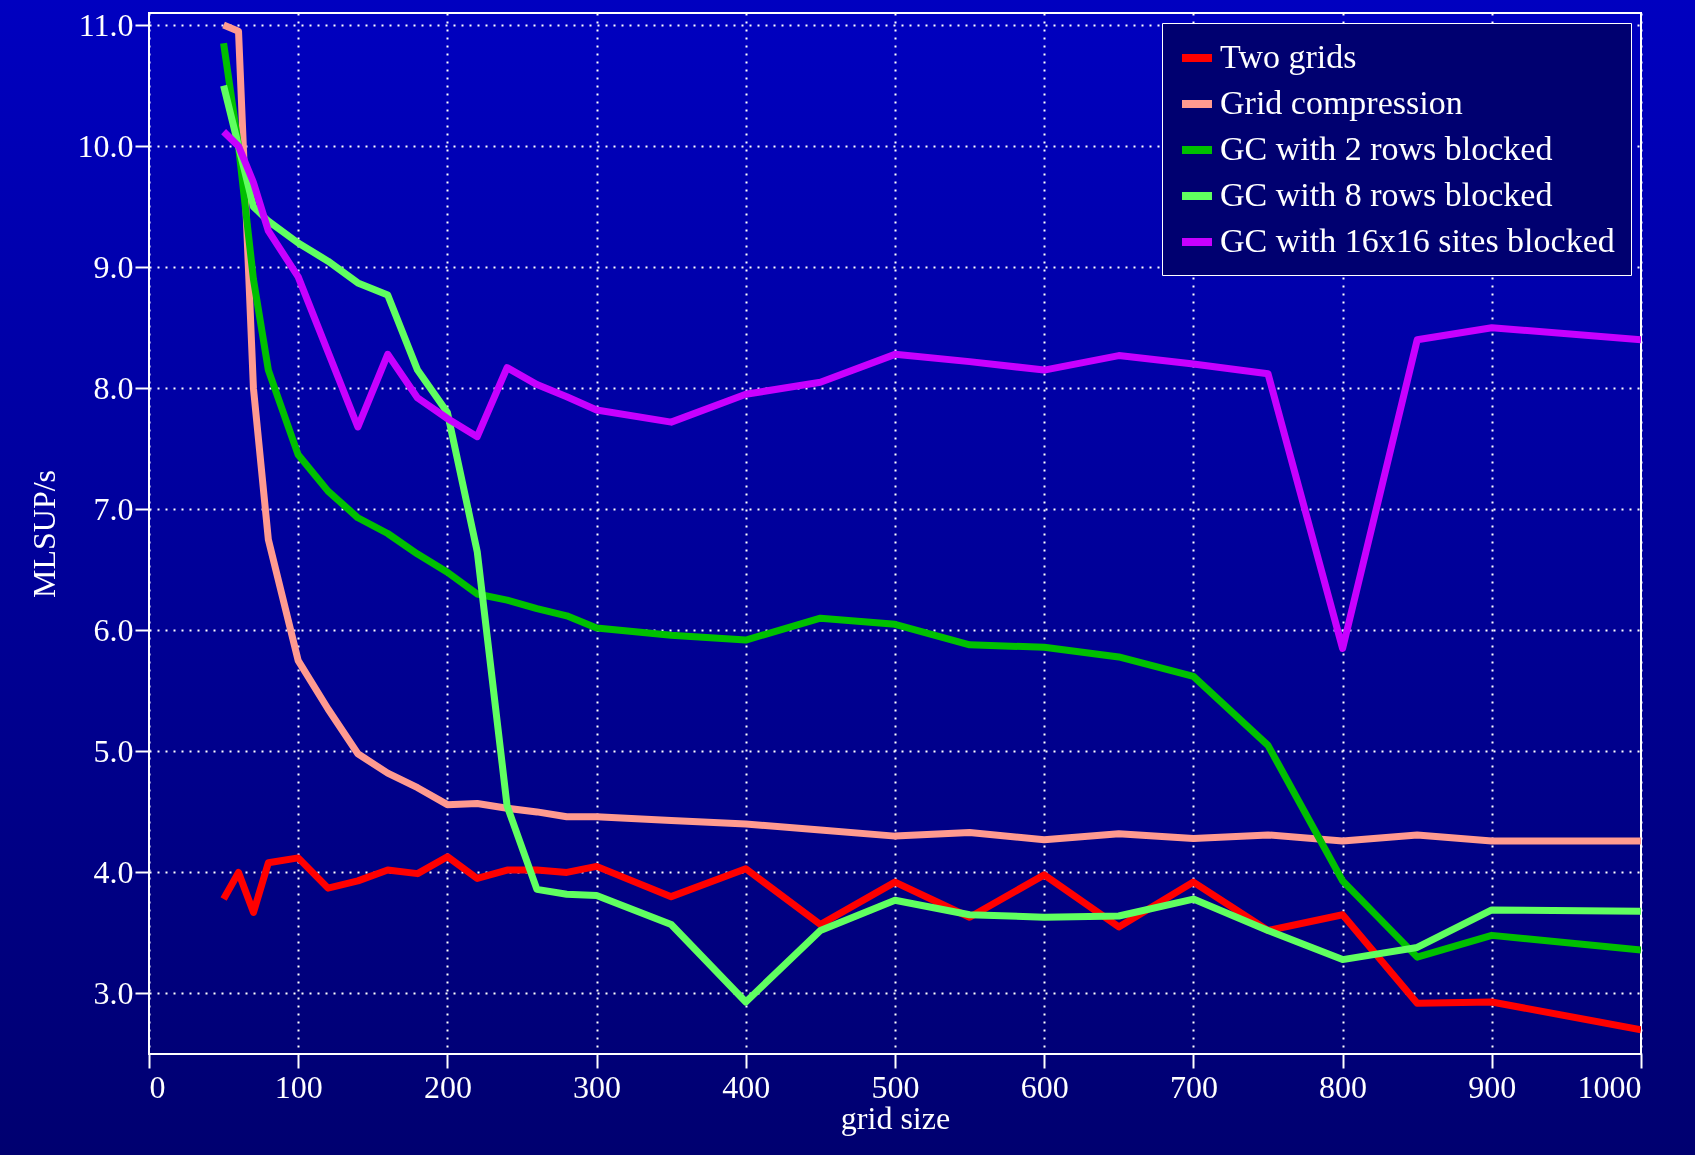 This screenshot has width=1695, height=1155. Describe the element at coordinates (746, 1086) in the screenshot. I see `x-tick-label: 400` at that location.